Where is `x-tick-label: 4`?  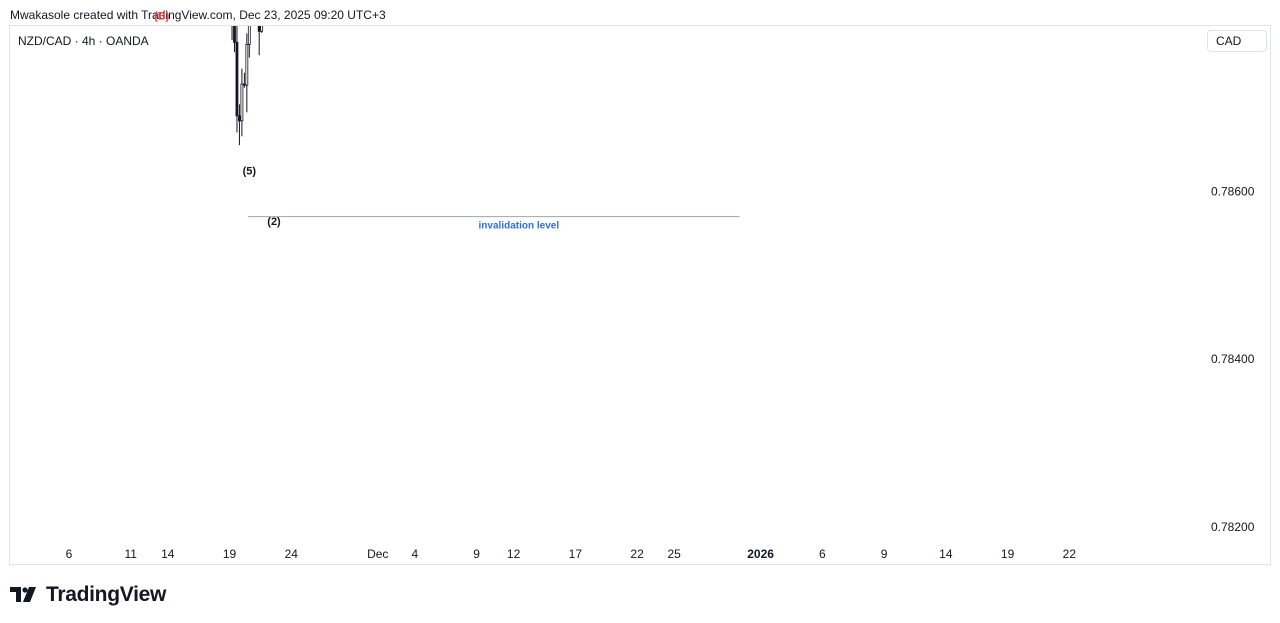
x-tick-label: 4 is located at coordinates (414, 554).